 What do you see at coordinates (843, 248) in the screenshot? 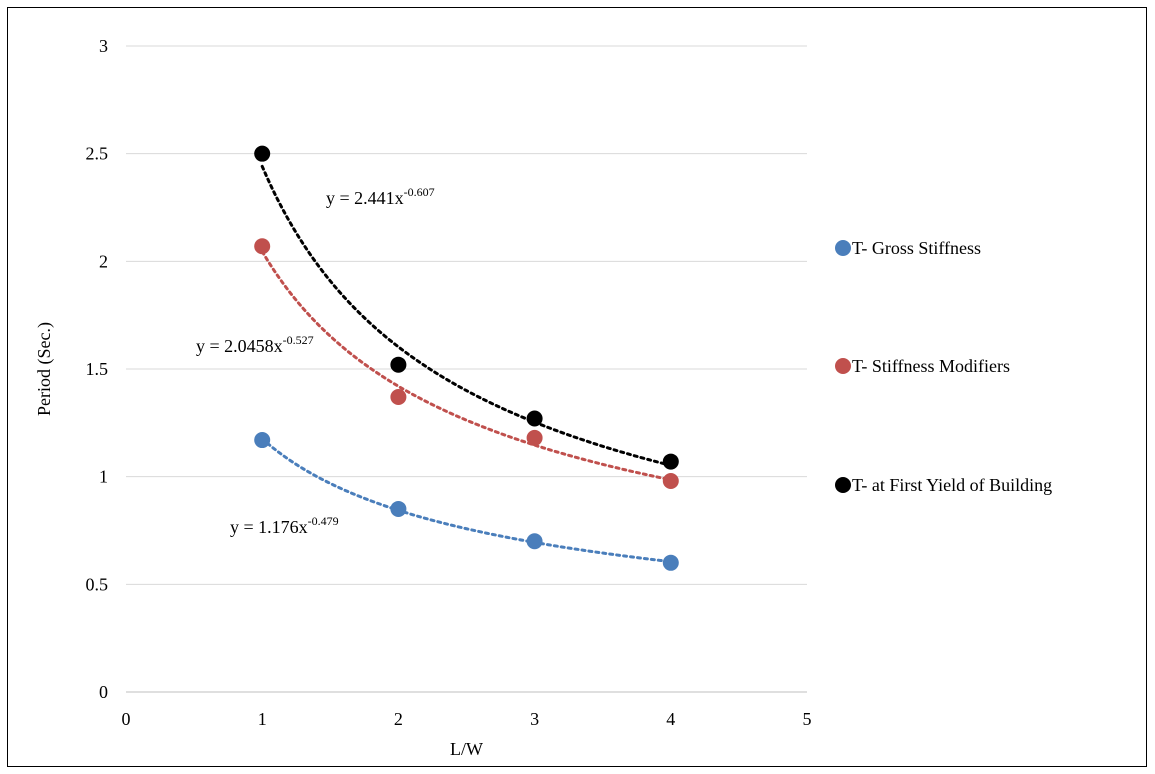
I see `legend-marker-gross-stiffness` at bounding box center [843, 248].